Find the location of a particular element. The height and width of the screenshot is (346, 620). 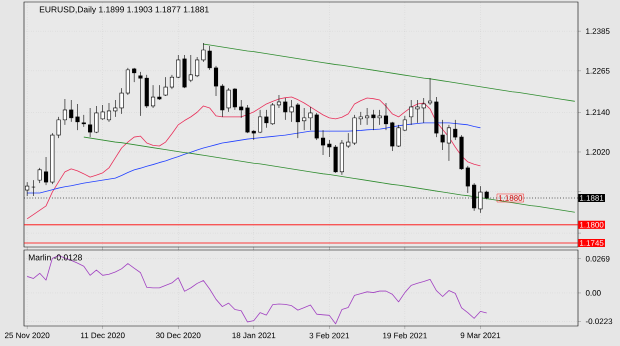

line-series is located at coordinates (257, 289).